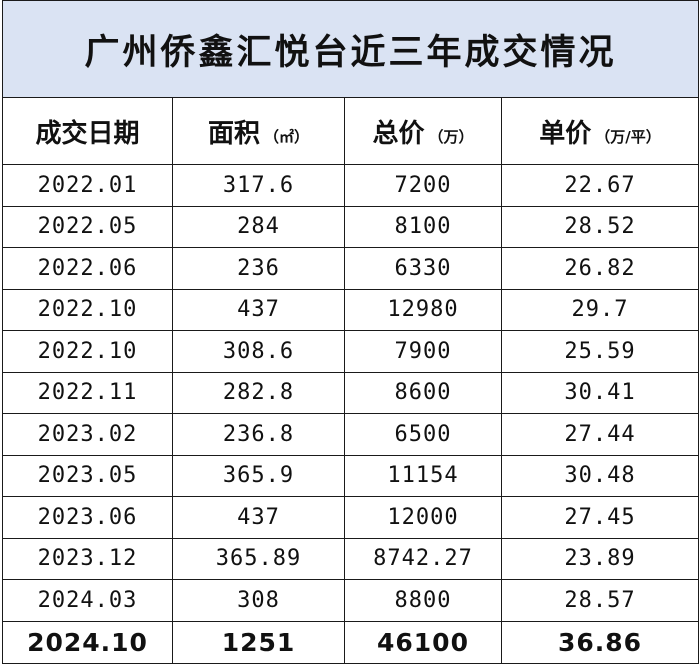 This screenshot has height=665, width=700. I want to click on table-row: 2022.10 308.6 7900 25.59, so click(351, 351).